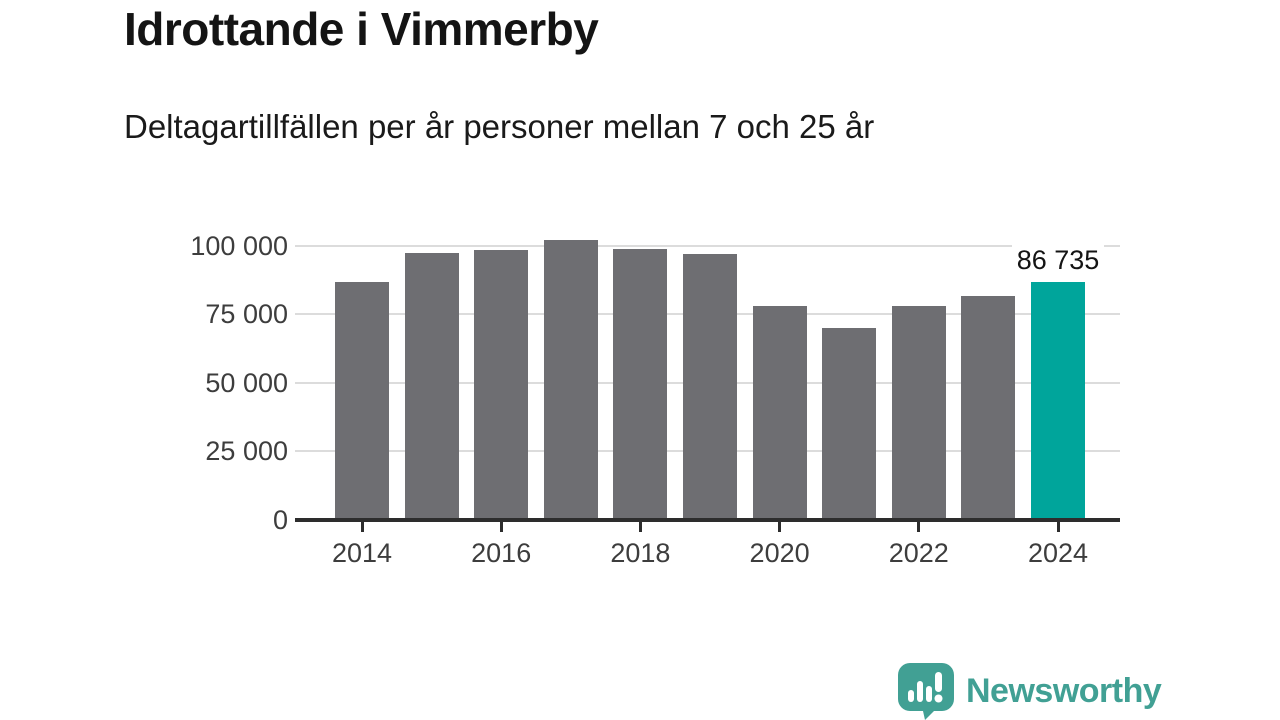 The height and width of the screenshot is (720, 1280). I want to click on bar-2014, so click(362, 400).